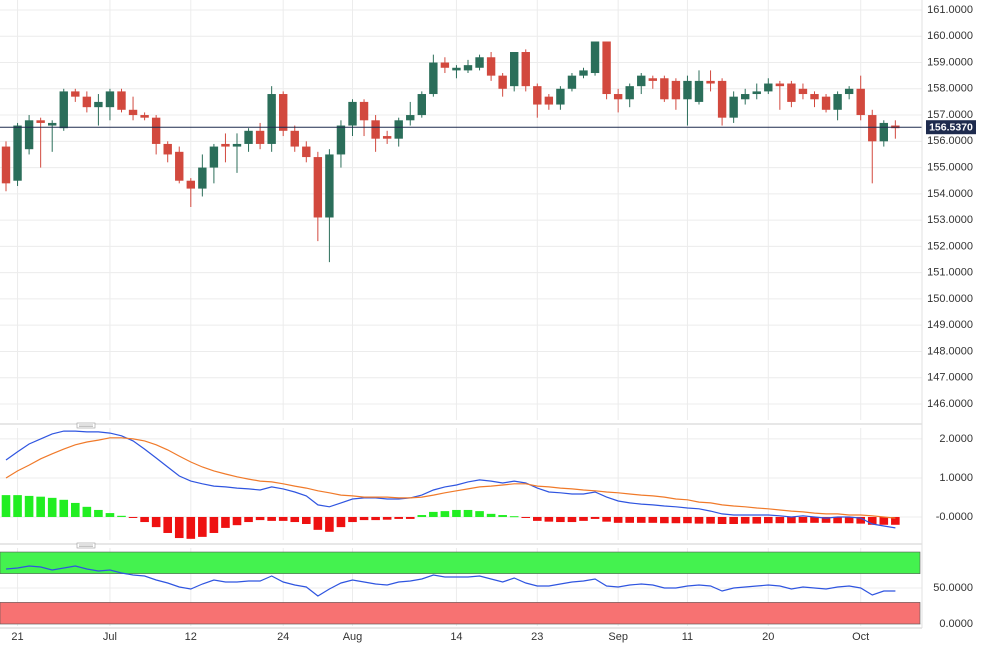 The height and width of the screenshot is (659, 997). Describe the element at coordinates (17, 637) in the screenshot. I see `x-tick-label: 21` at that location.